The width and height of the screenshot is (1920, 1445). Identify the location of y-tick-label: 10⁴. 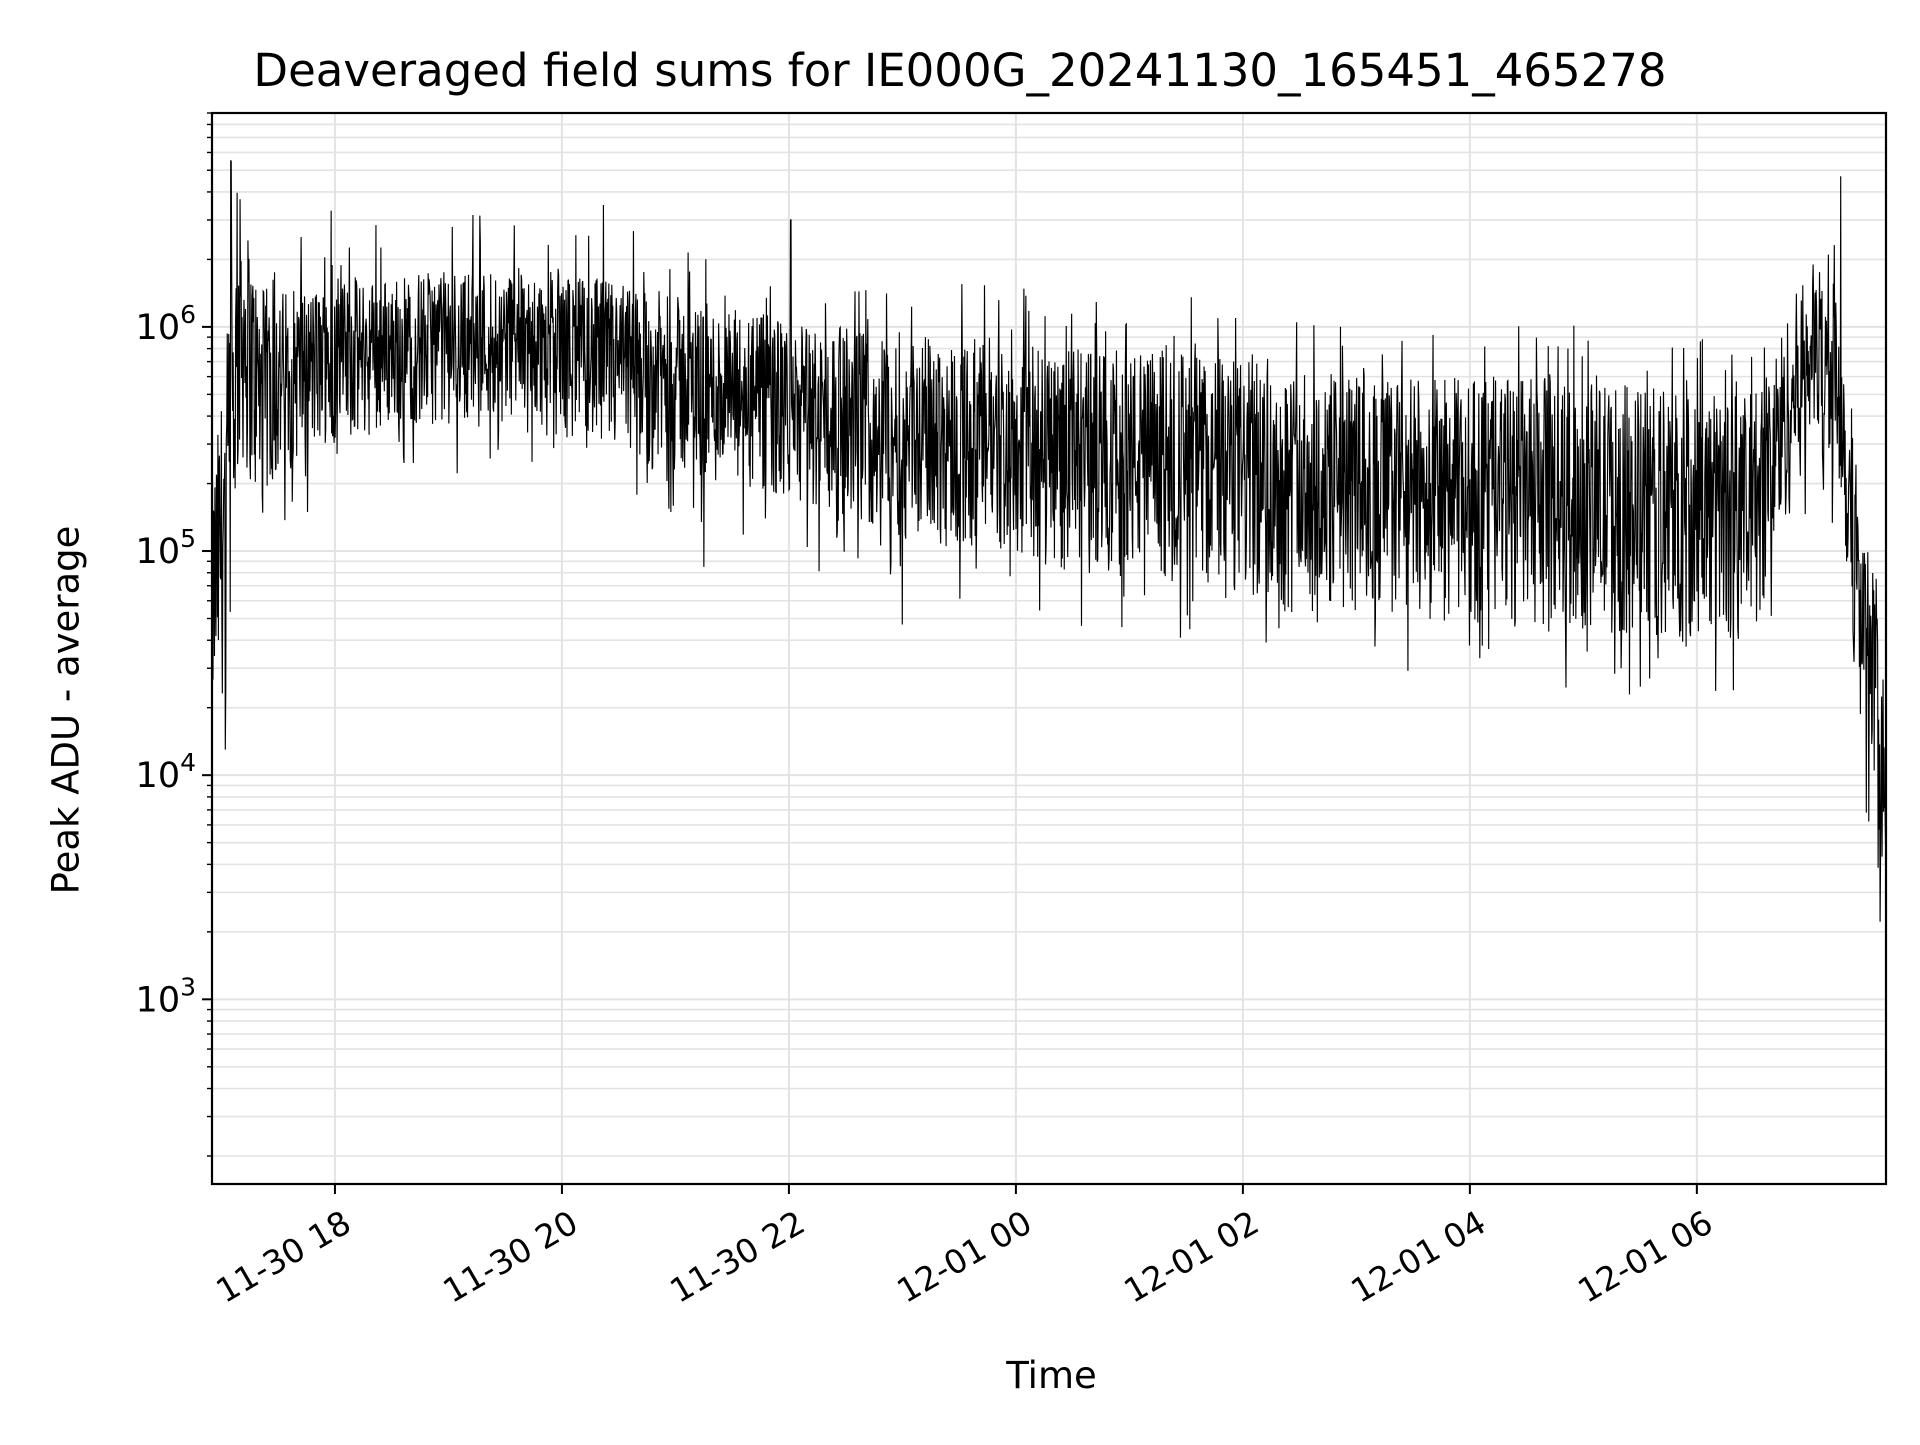
(166, 772).